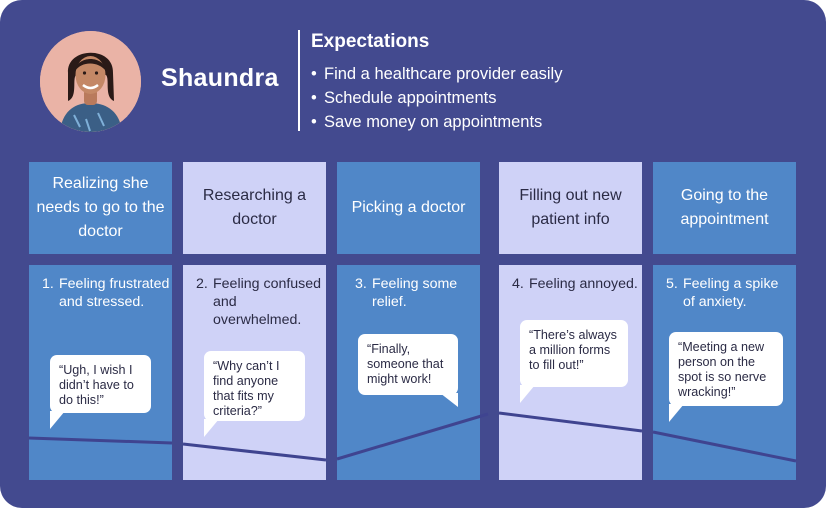  What do you see at coordinates (202, 284) in the screenshot?
I see `stage-number: 2.` at bounding box center [202, 284].